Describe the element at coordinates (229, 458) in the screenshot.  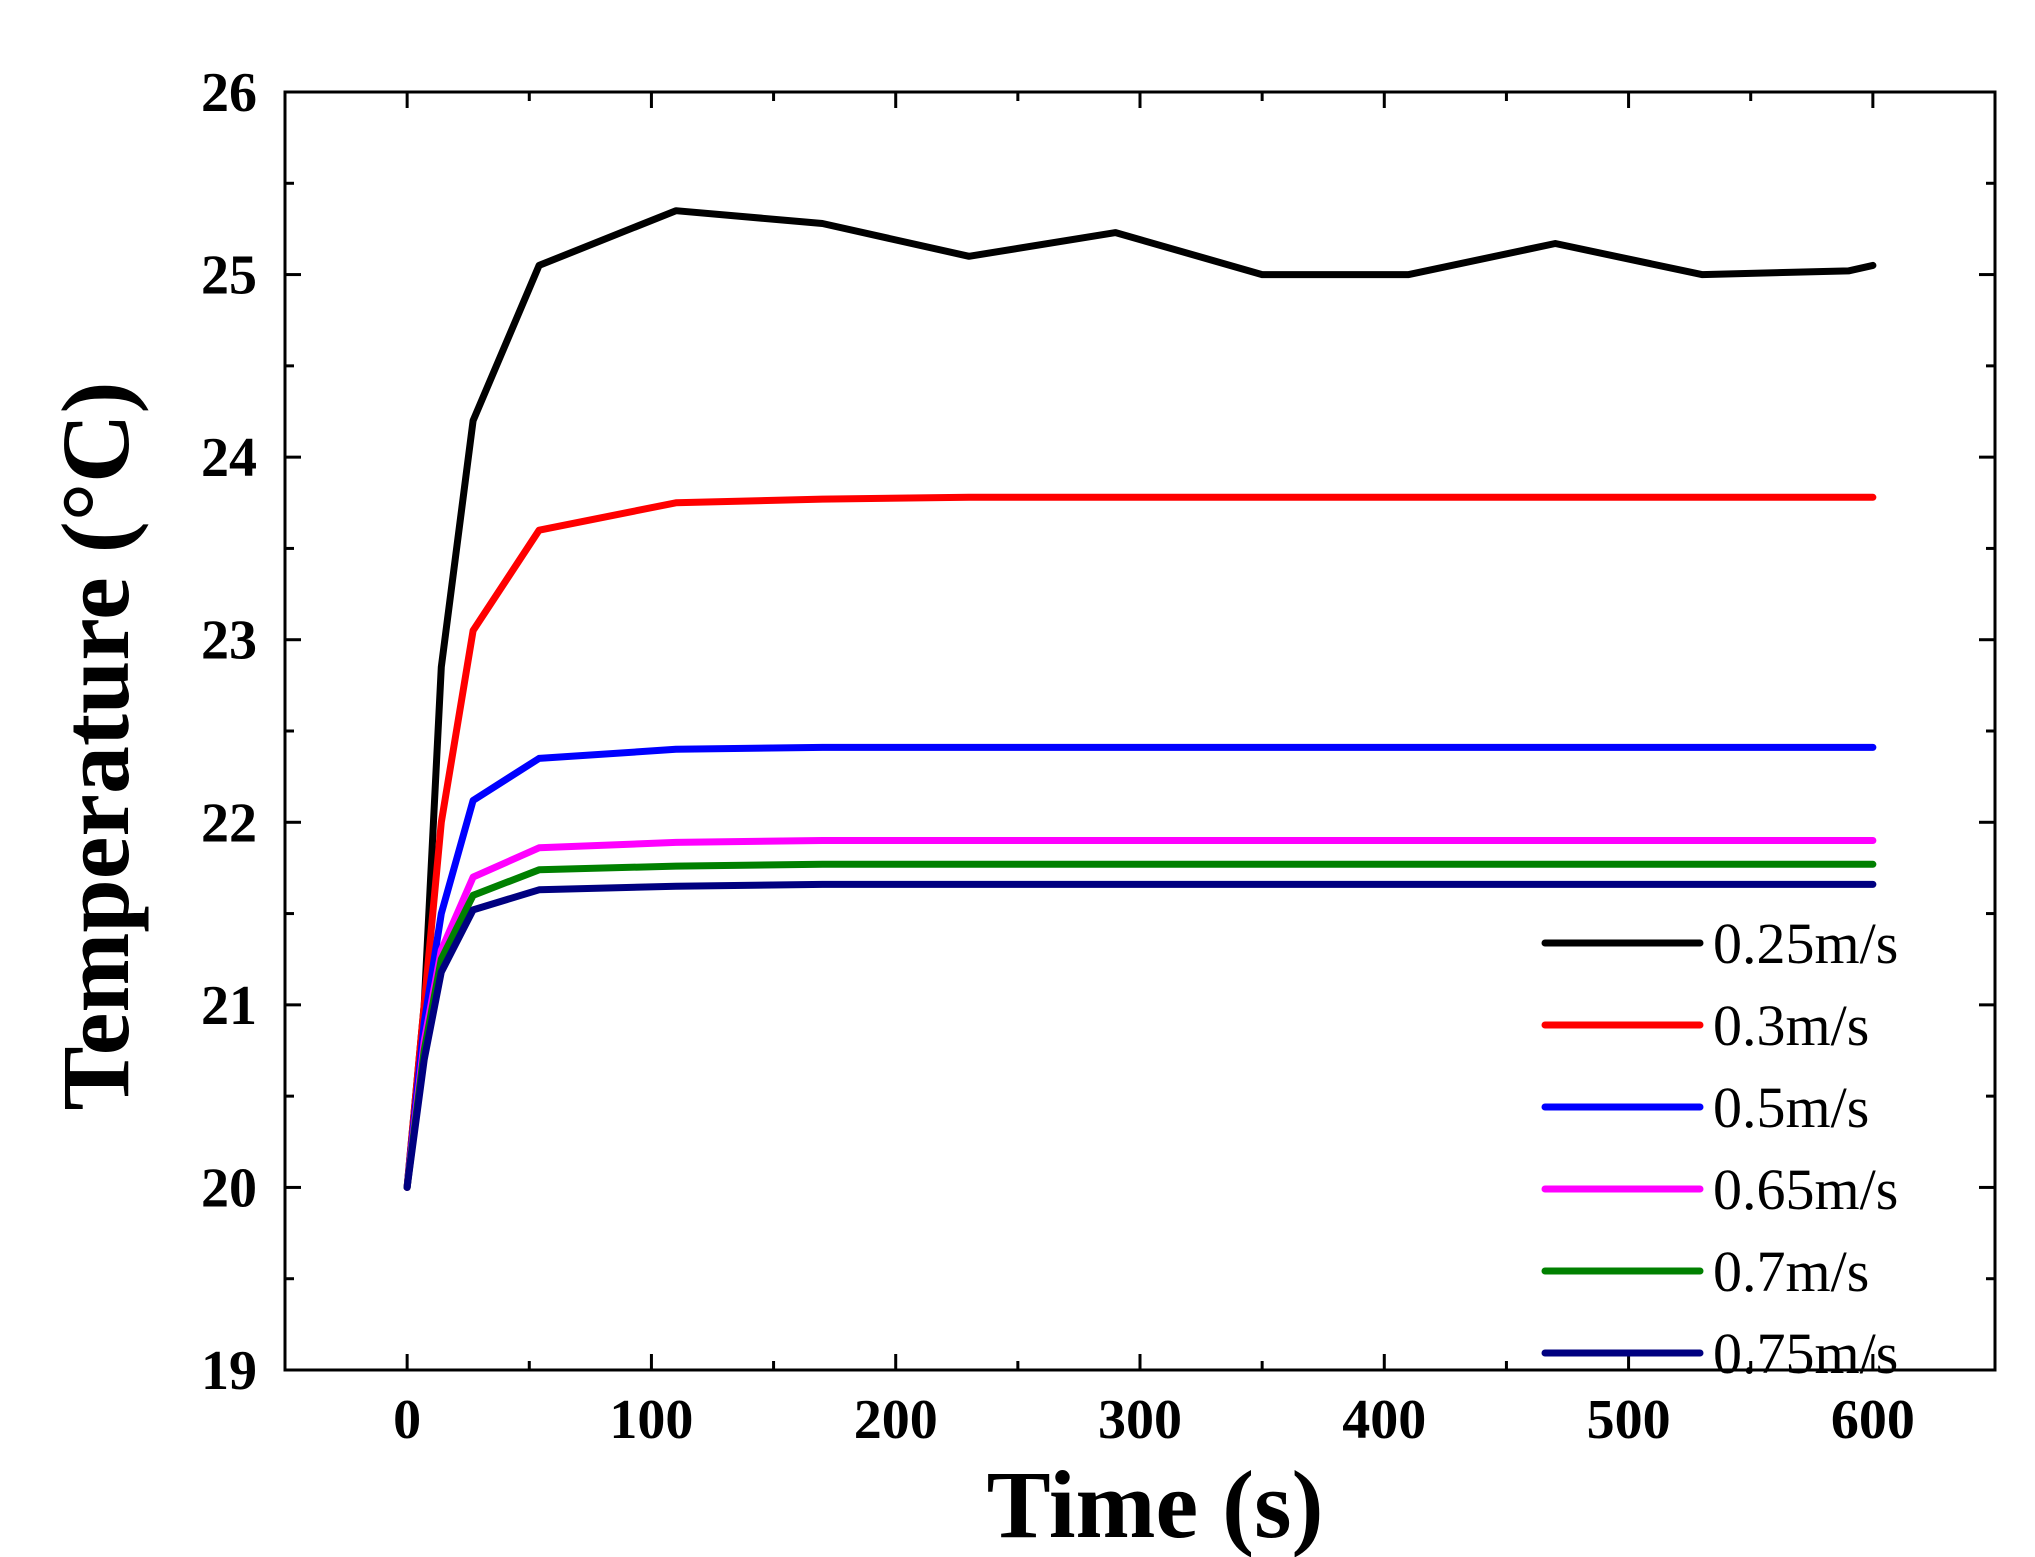
I see `y-tick-label: 24` at that location.